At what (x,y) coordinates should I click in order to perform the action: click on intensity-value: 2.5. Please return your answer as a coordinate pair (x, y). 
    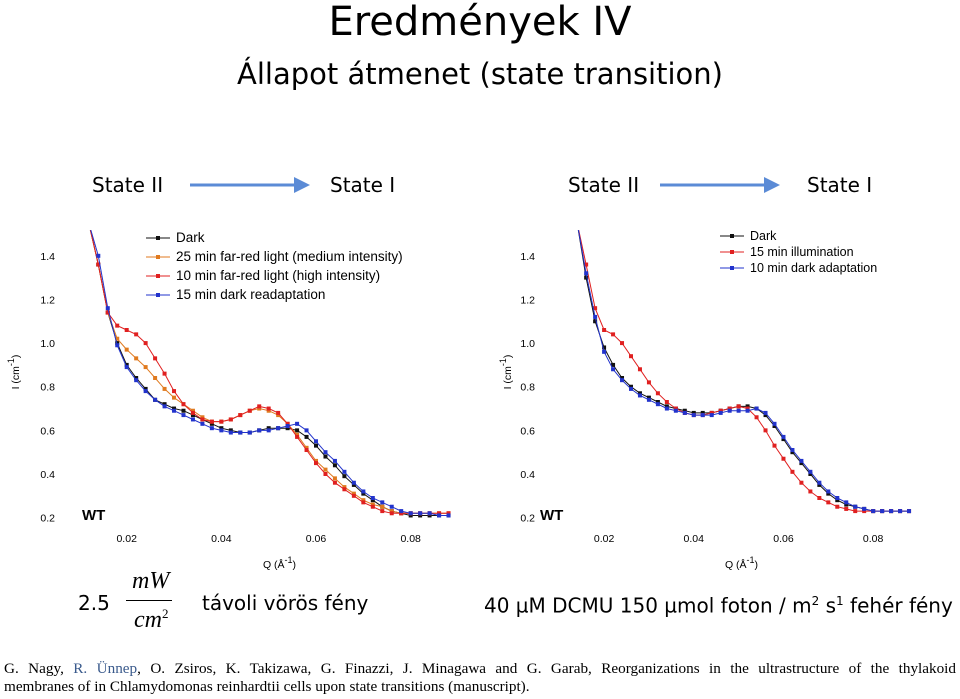
    Looking at the image, I should click on (94, 603).